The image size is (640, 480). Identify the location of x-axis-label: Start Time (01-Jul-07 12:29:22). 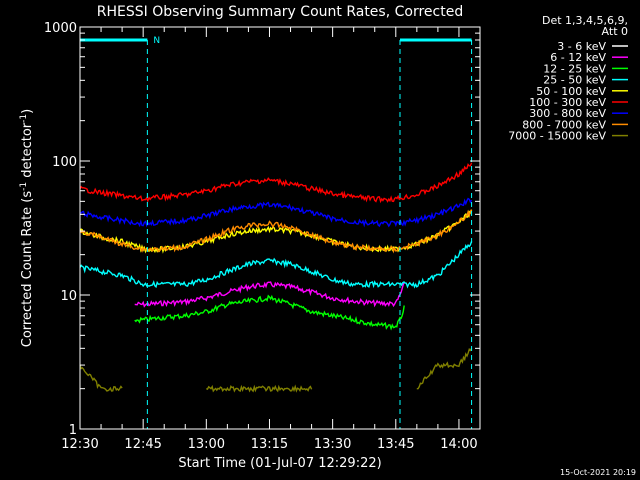
(279, 463).